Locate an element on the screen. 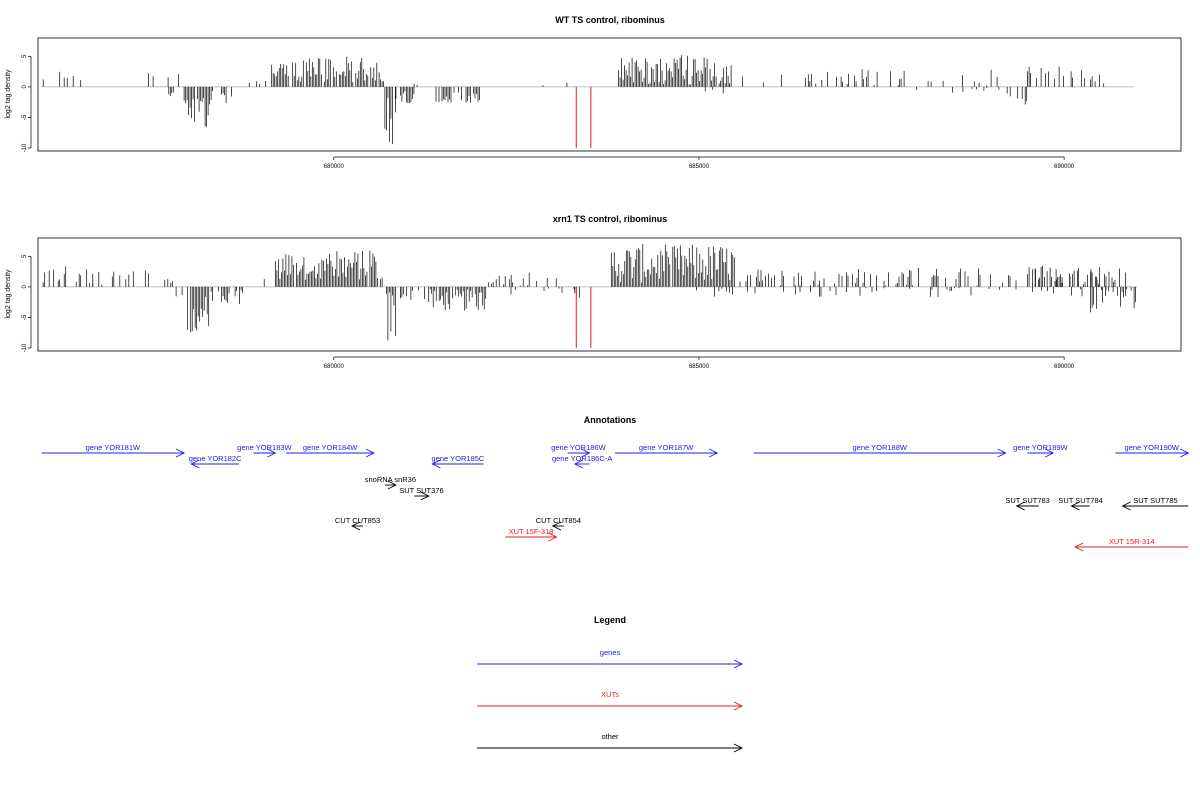 The height and width of the screenshot is (800, 1200). legend-item-label: XUTs is located at coordinates (610, 694).